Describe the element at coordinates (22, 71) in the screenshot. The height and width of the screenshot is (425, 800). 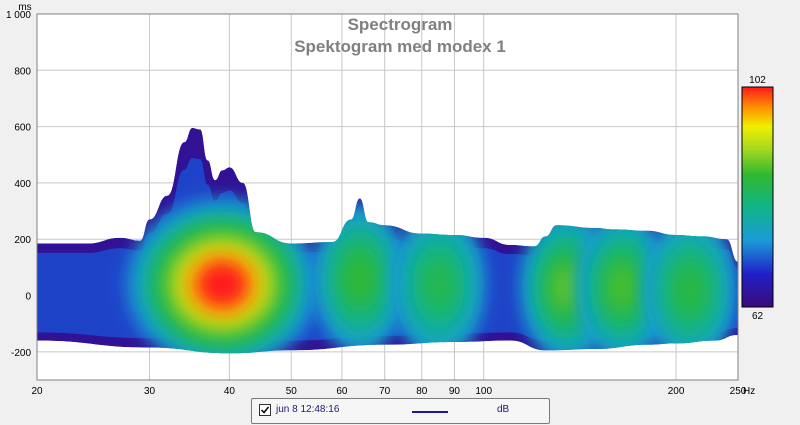
I see `y-tick-label: 800` at that location.